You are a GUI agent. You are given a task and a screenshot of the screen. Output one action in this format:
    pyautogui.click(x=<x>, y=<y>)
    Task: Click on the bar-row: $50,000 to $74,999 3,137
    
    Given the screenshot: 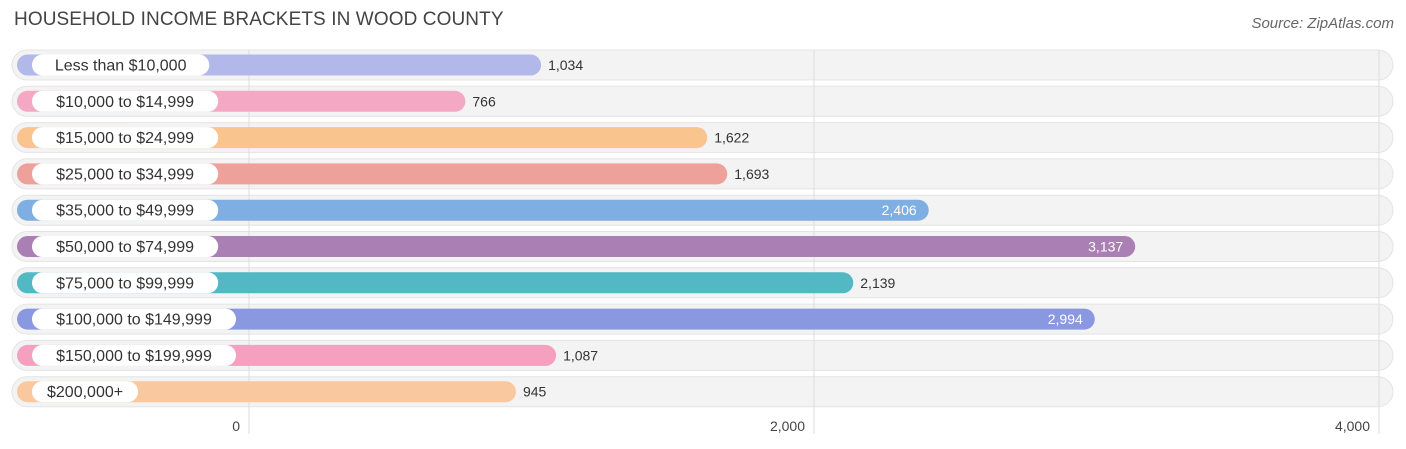 What is the action you would take?
    pyautogui.click(x=576, y=246)
    